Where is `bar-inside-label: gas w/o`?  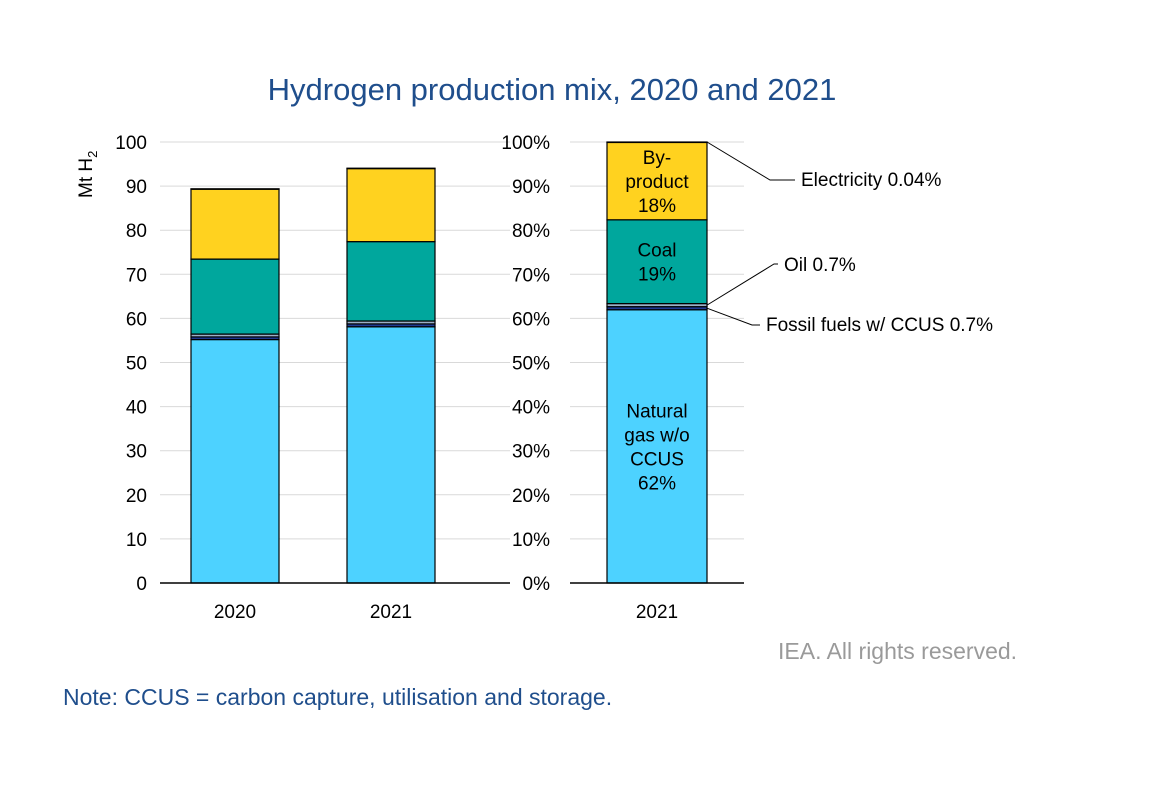
bar-inside-label: gas w/o is located at coordinates (656, 435).